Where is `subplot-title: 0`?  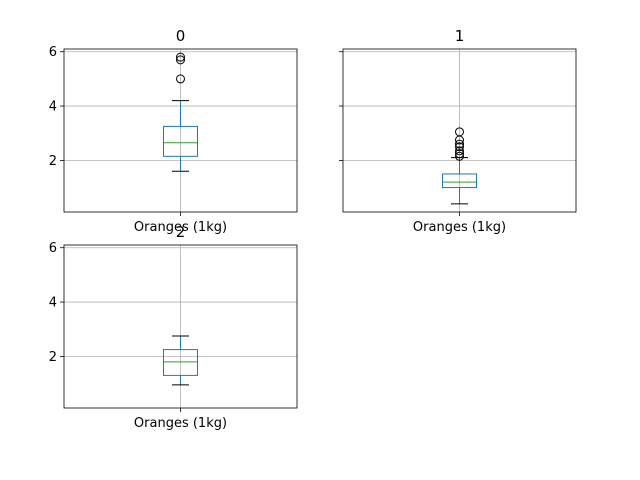
subplot-title: 0 is located at coordinates (181, 36).